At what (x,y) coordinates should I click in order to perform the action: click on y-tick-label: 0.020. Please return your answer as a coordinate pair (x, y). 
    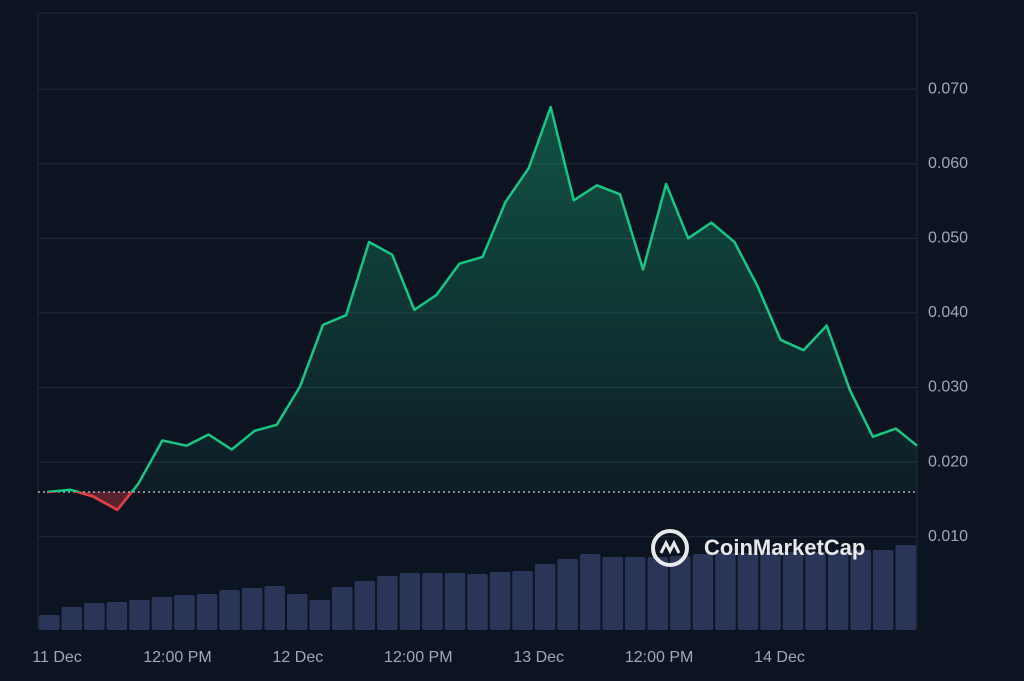
    Looking at the image, I should click on (948, 461).